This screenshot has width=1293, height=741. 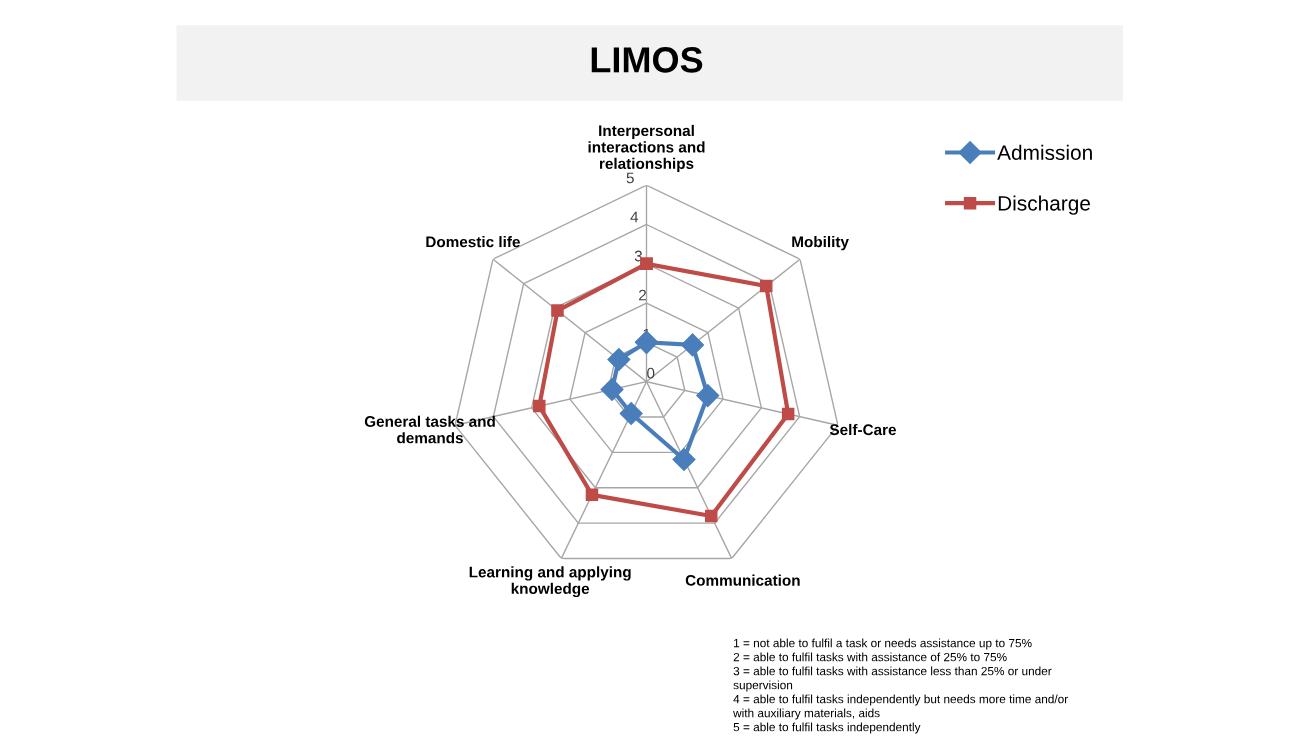 I want to click on spoke-label: Mobility, so click(x=820, y=243).